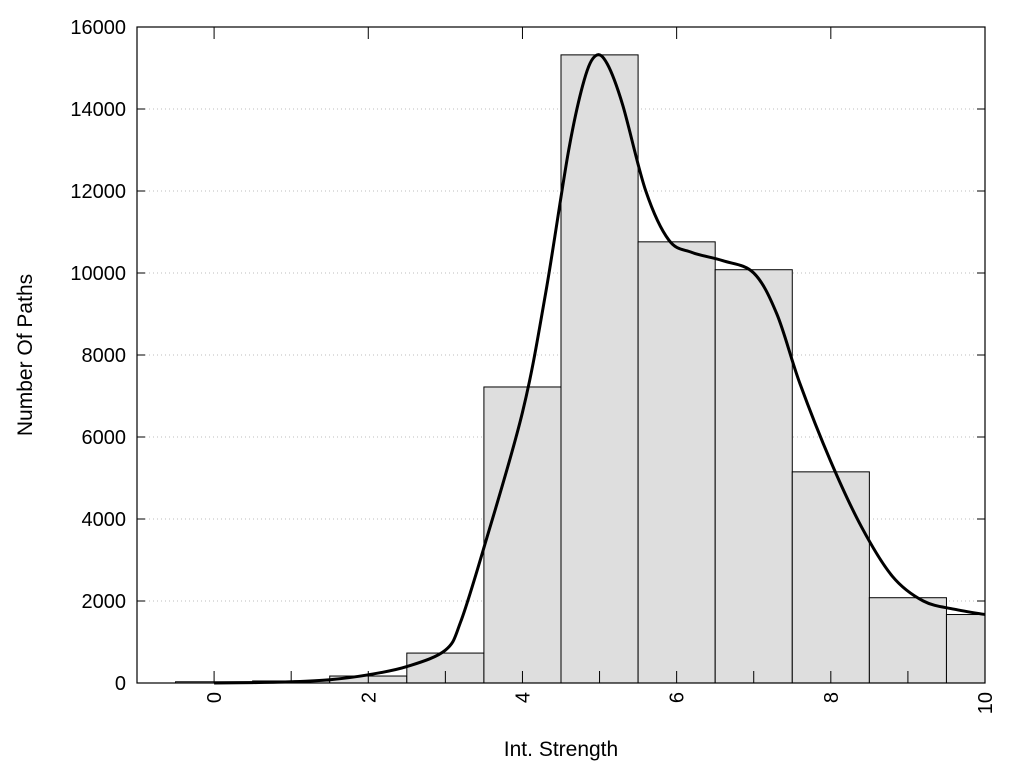 This screenshot has height=768, width=1024. Describe the element at coordinates (25, 355) in the screenshot. I see `y-axis-title: Number Of Paths` at that location.